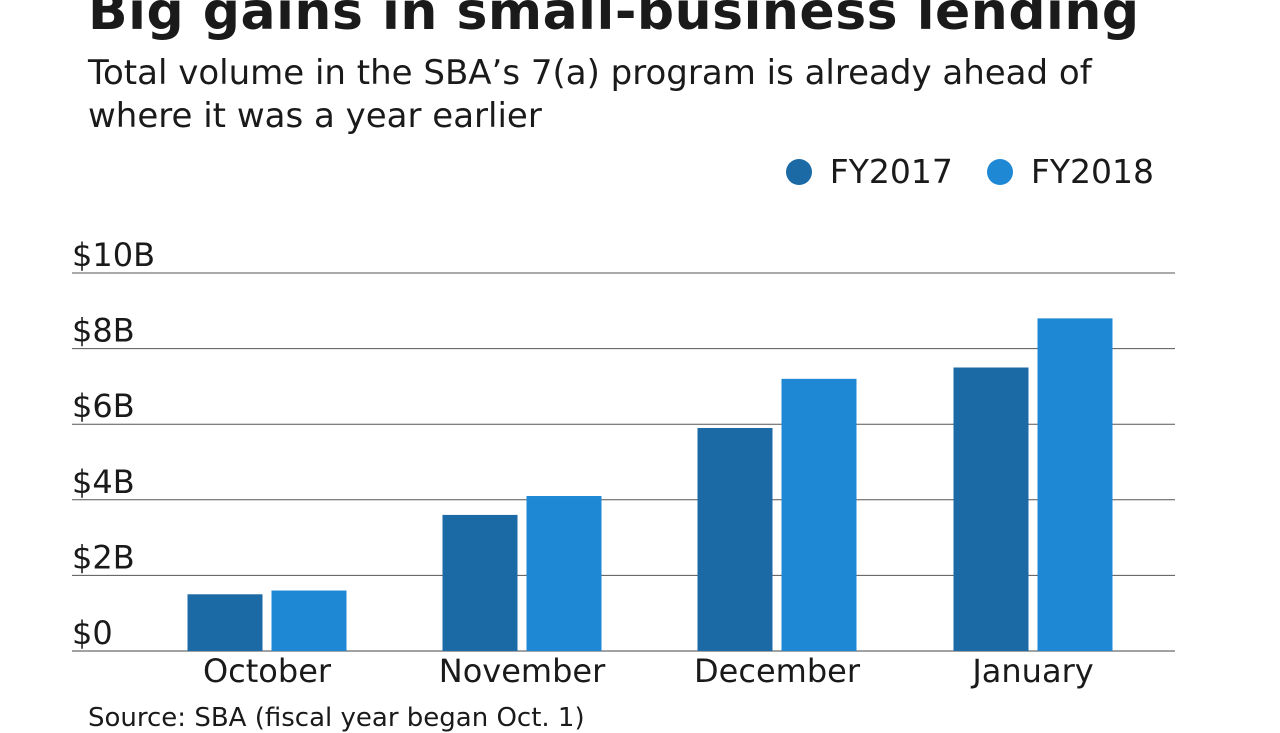 The width and height of the screenshot is (1280, 733). What do you see at coordinates (891, 171) in the screenshot?
I see `legend-label-fy2017: FY2017` at bounding box center [891, 171].